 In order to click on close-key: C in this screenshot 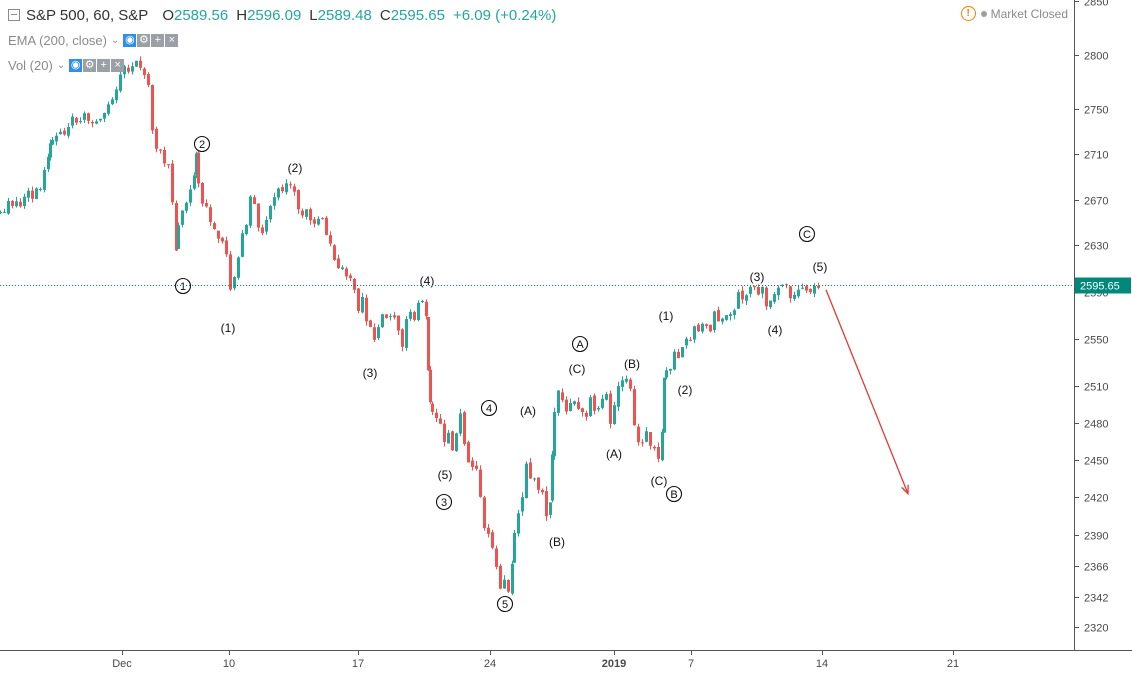, I will do `click(385, 15)`.